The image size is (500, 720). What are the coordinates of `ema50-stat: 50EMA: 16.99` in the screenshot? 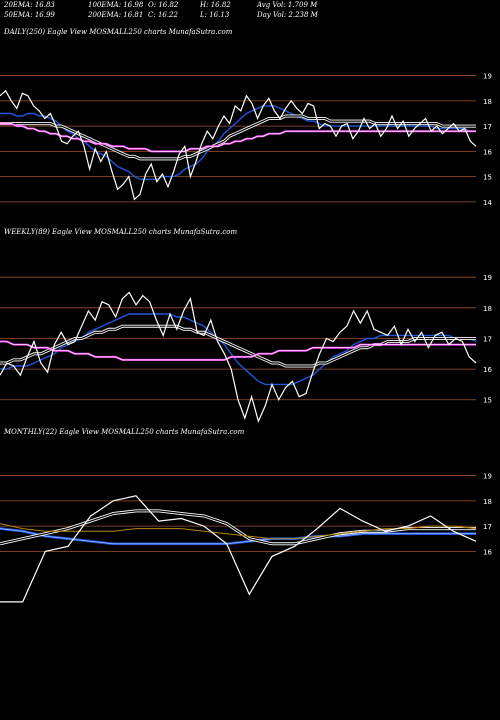 It's located at (29, 15).